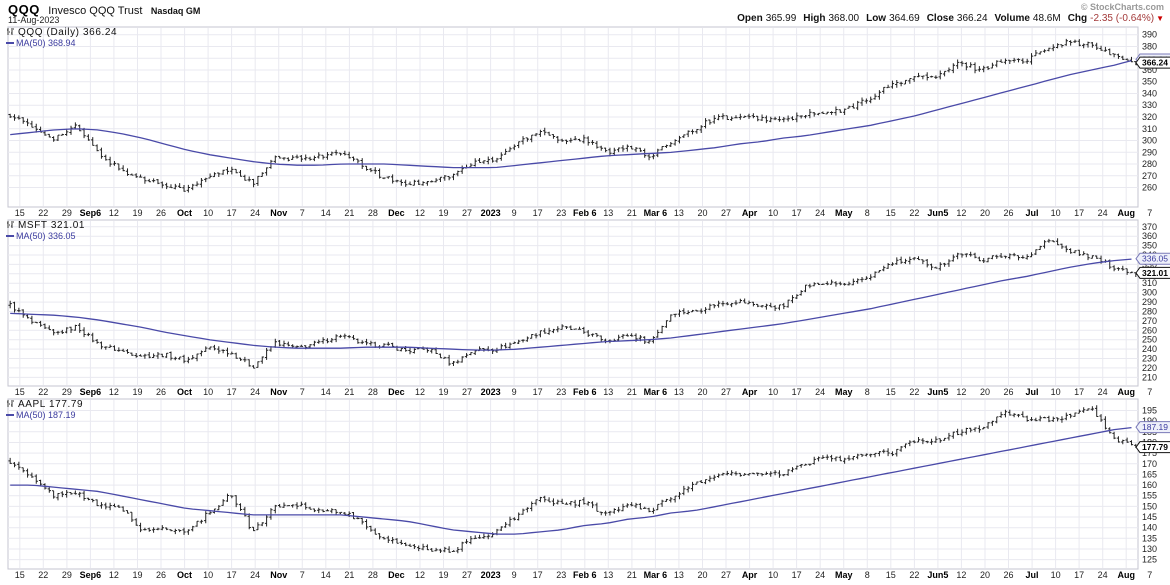 The image size is (1170, 585). What do you see at coordinates (876, 18) in the screenshot?
I see `quote-label: Low` at bounding box center [876, 18].